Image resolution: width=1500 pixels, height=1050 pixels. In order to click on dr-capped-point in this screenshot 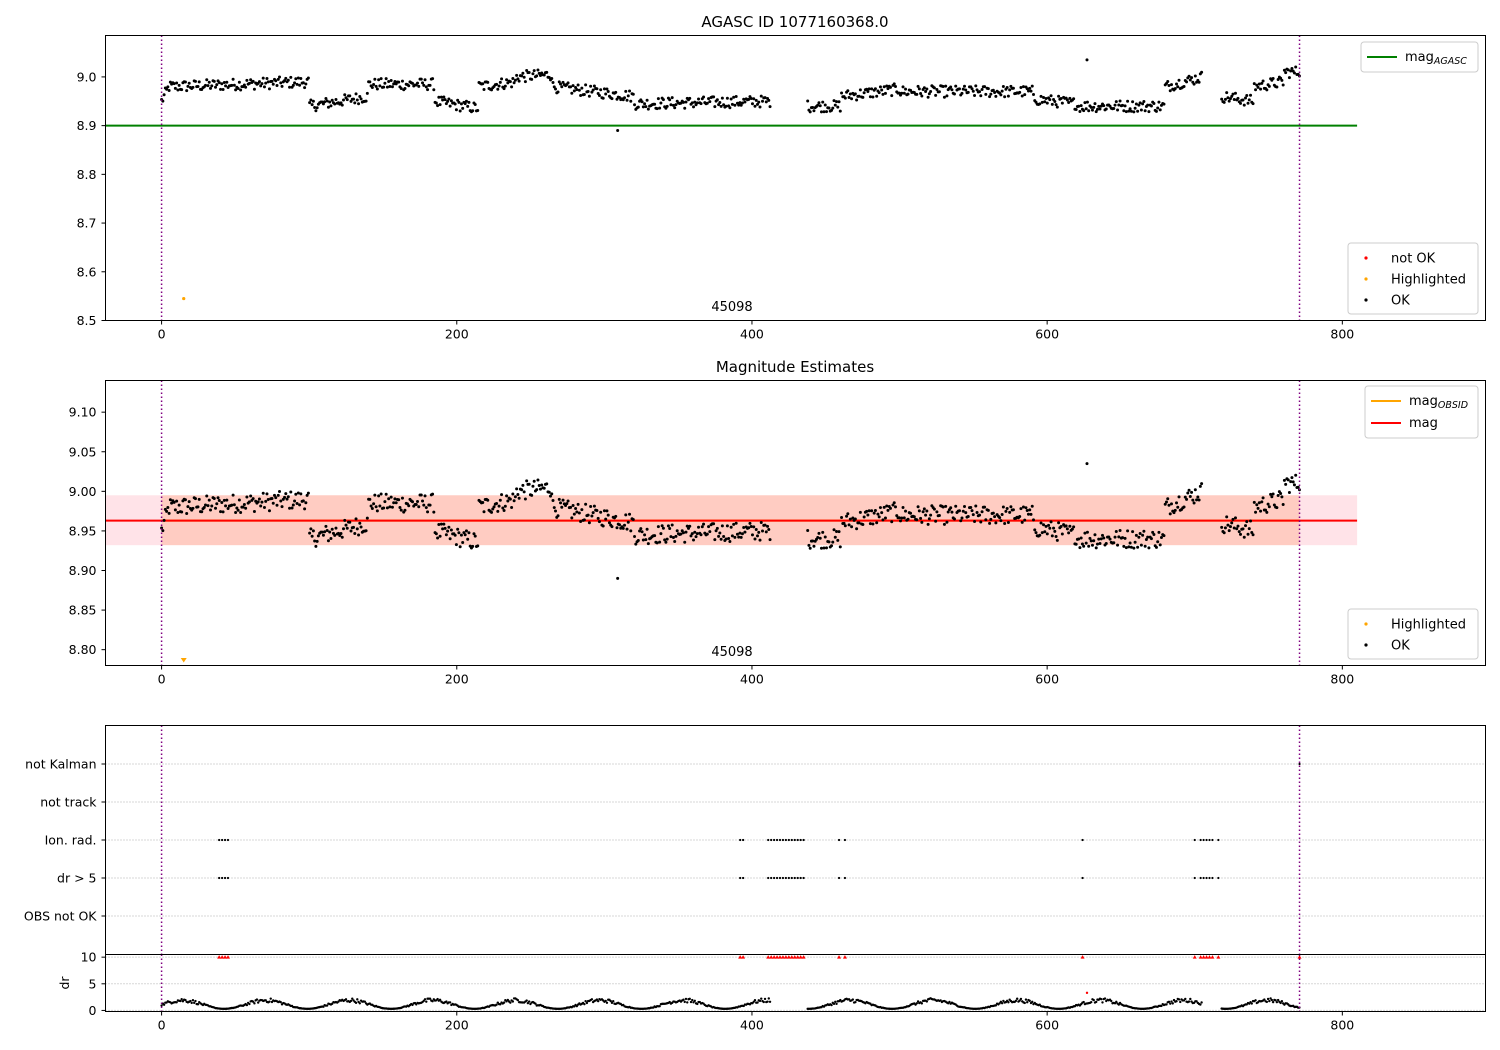, I will do `click(771, 957)`.